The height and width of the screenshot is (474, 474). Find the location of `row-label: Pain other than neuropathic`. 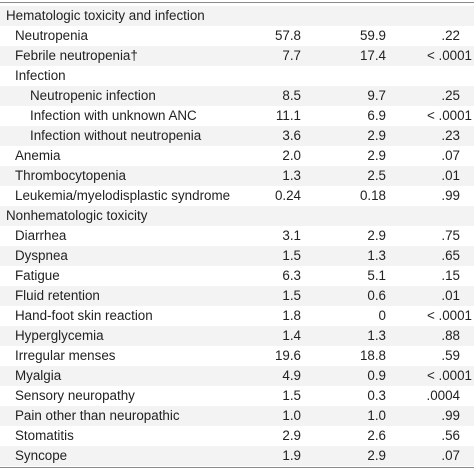

row-label: Pain other than neuropathic is located at coordinates (97, 415).